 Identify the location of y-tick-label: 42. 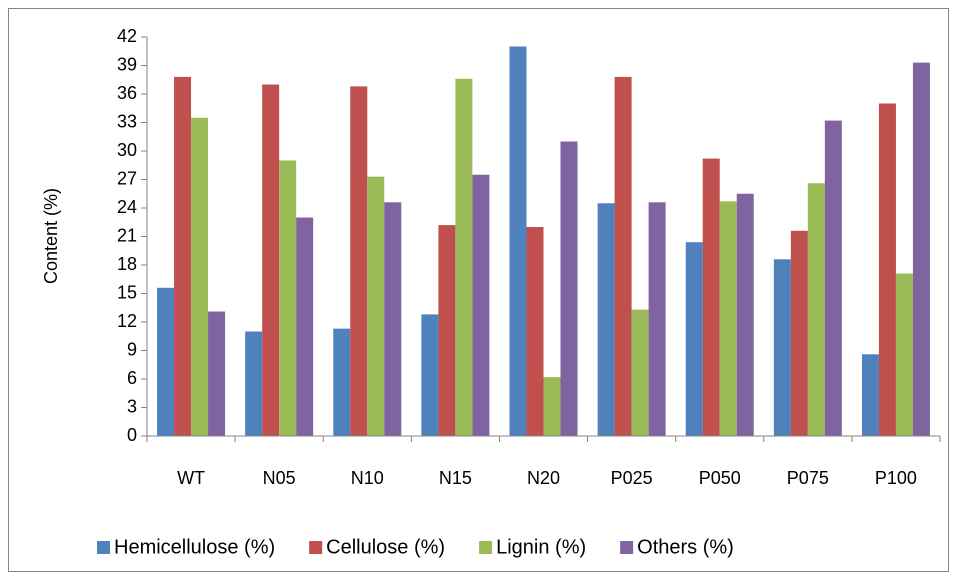
(127, 36).